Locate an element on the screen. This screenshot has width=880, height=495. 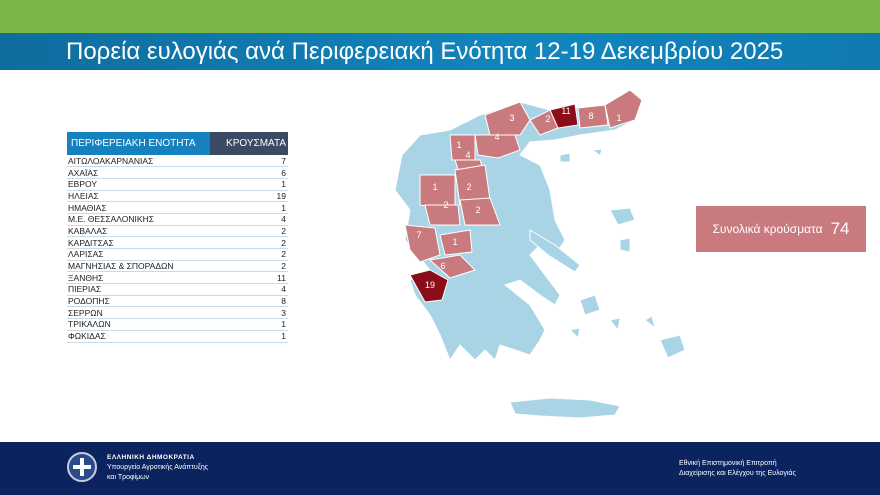
map-region-crete is located at coordinates (565, 408).